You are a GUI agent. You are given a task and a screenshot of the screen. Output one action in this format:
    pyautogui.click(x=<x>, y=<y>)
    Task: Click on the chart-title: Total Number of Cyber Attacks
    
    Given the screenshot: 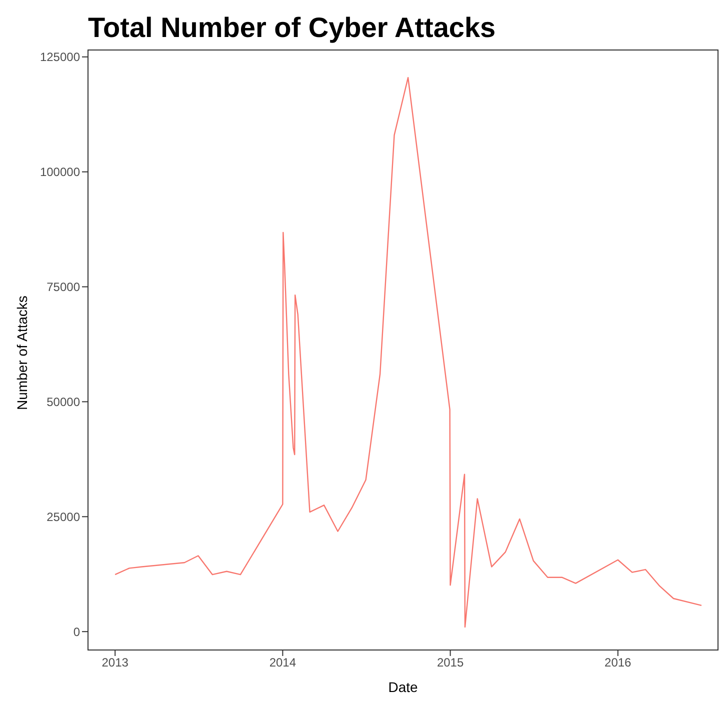 What is the action you would take?
    pyautogui.click(x=292, y=28)
    